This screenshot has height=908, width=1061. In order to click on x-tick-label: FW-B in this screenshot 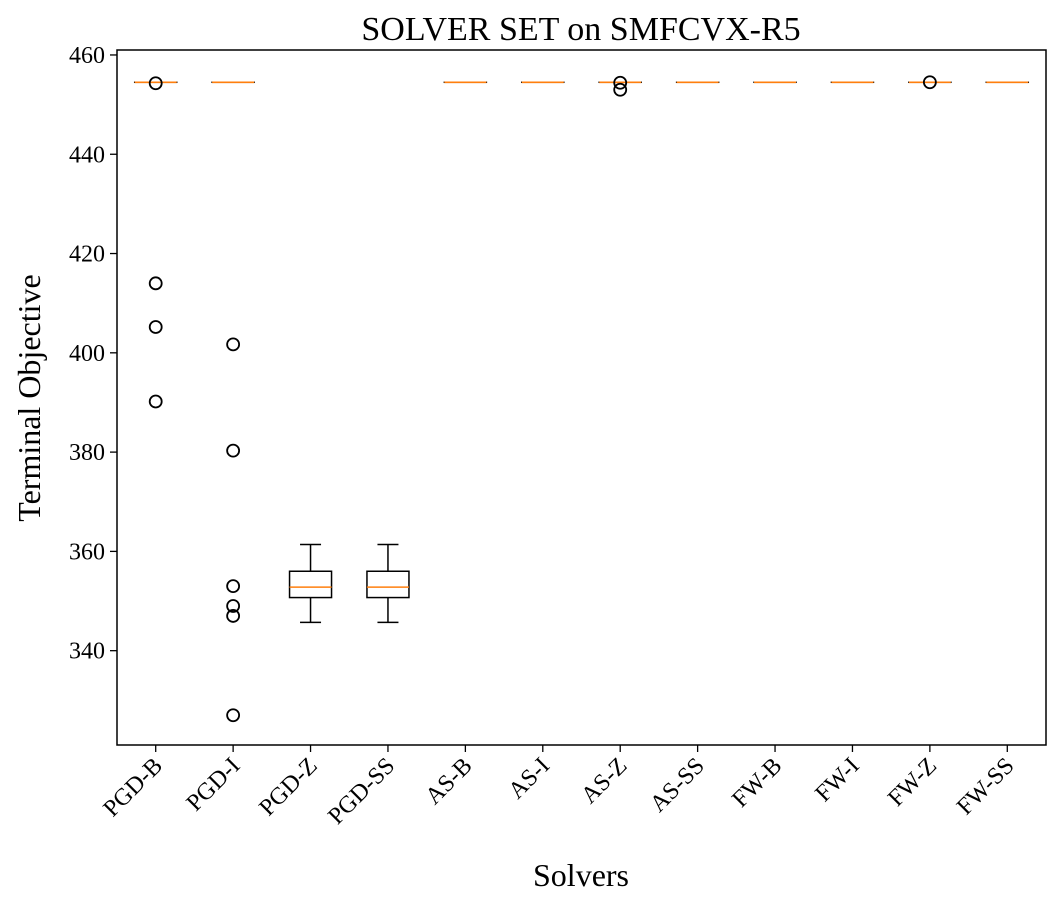, I will do `click(757, 783)`.